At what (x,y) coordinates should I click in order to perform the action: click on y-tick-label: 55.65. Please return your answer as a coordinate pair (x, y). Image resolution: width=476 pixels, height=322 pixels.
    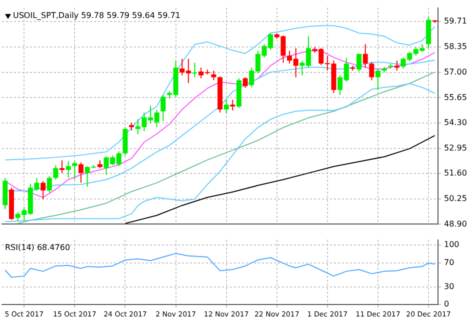
    Looking at the image, I should click on (455, 97).